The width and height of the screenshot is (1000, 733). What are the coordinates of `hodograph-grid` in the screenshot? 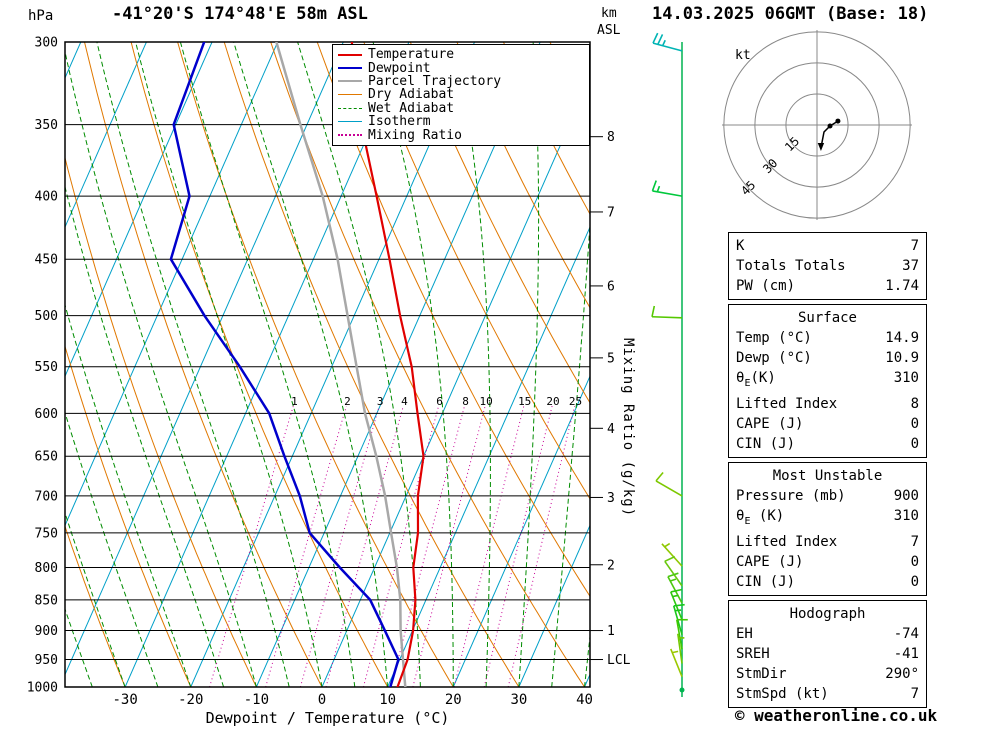 It's located at (817, 125).